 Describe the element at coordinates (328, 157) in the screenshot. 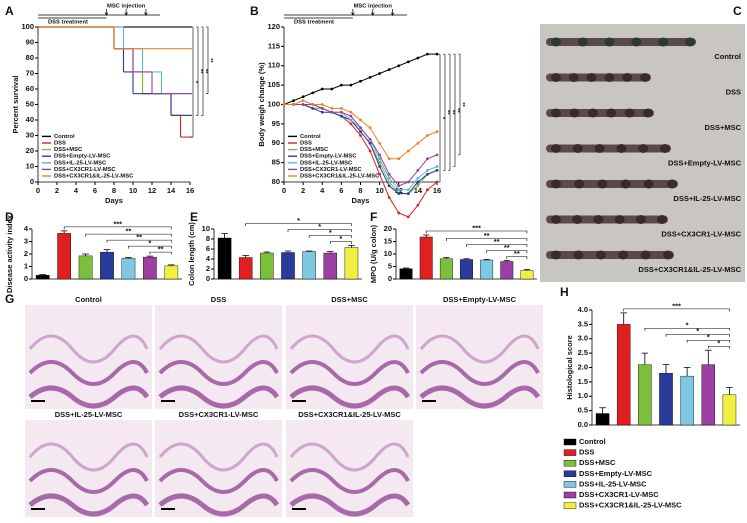

I see `legend-label: DSS+Empty-LV-MSC` at that location.